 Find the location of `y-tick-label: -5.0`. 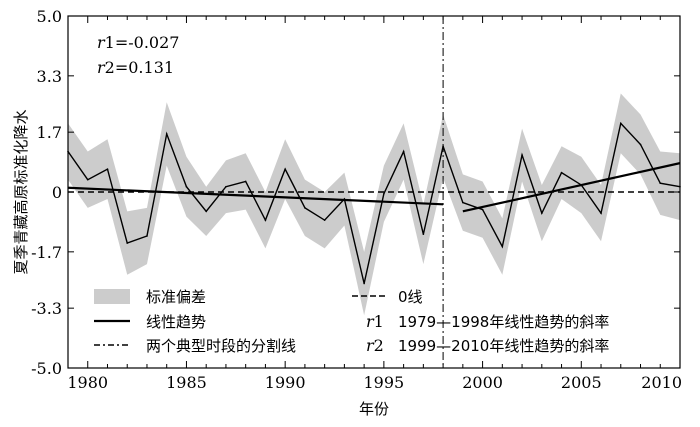

y-tick-label: -5.0 is located at coordinates (46, 368).